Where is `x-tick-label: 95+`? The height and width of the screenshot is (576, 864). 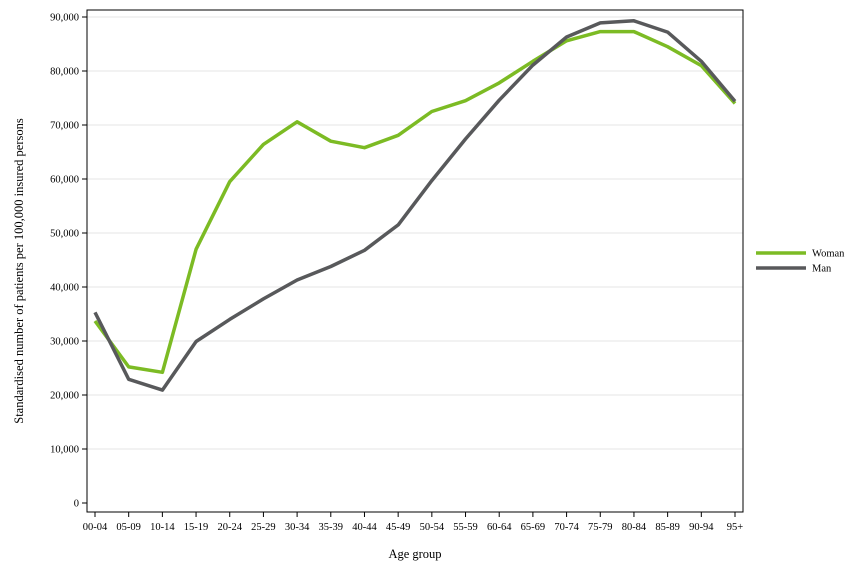 x-tick-label: 95+ is located at coordinates (735, 527).